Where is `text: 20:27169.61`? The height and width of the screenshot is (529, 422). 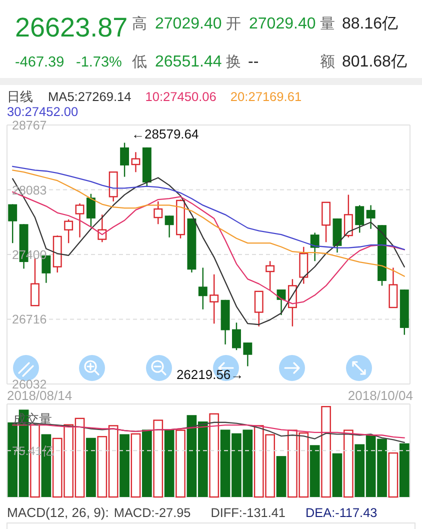
text: 20:27169.61 is located at coordinates (266, 96).